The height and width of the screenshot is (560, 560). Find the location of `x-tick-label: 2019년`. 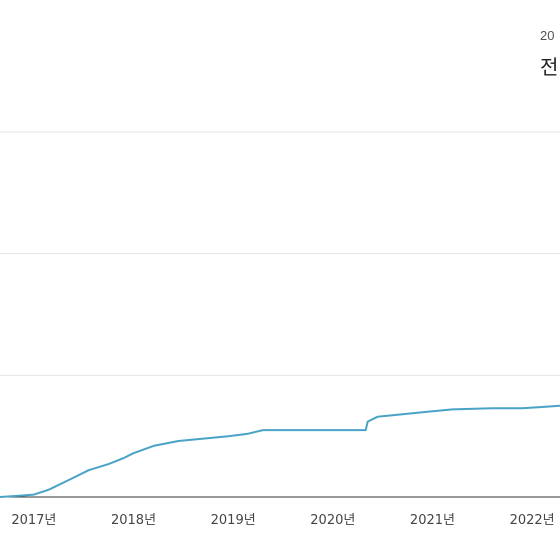

x-tick-label: 2019년 is located at coordinates (233, 520).